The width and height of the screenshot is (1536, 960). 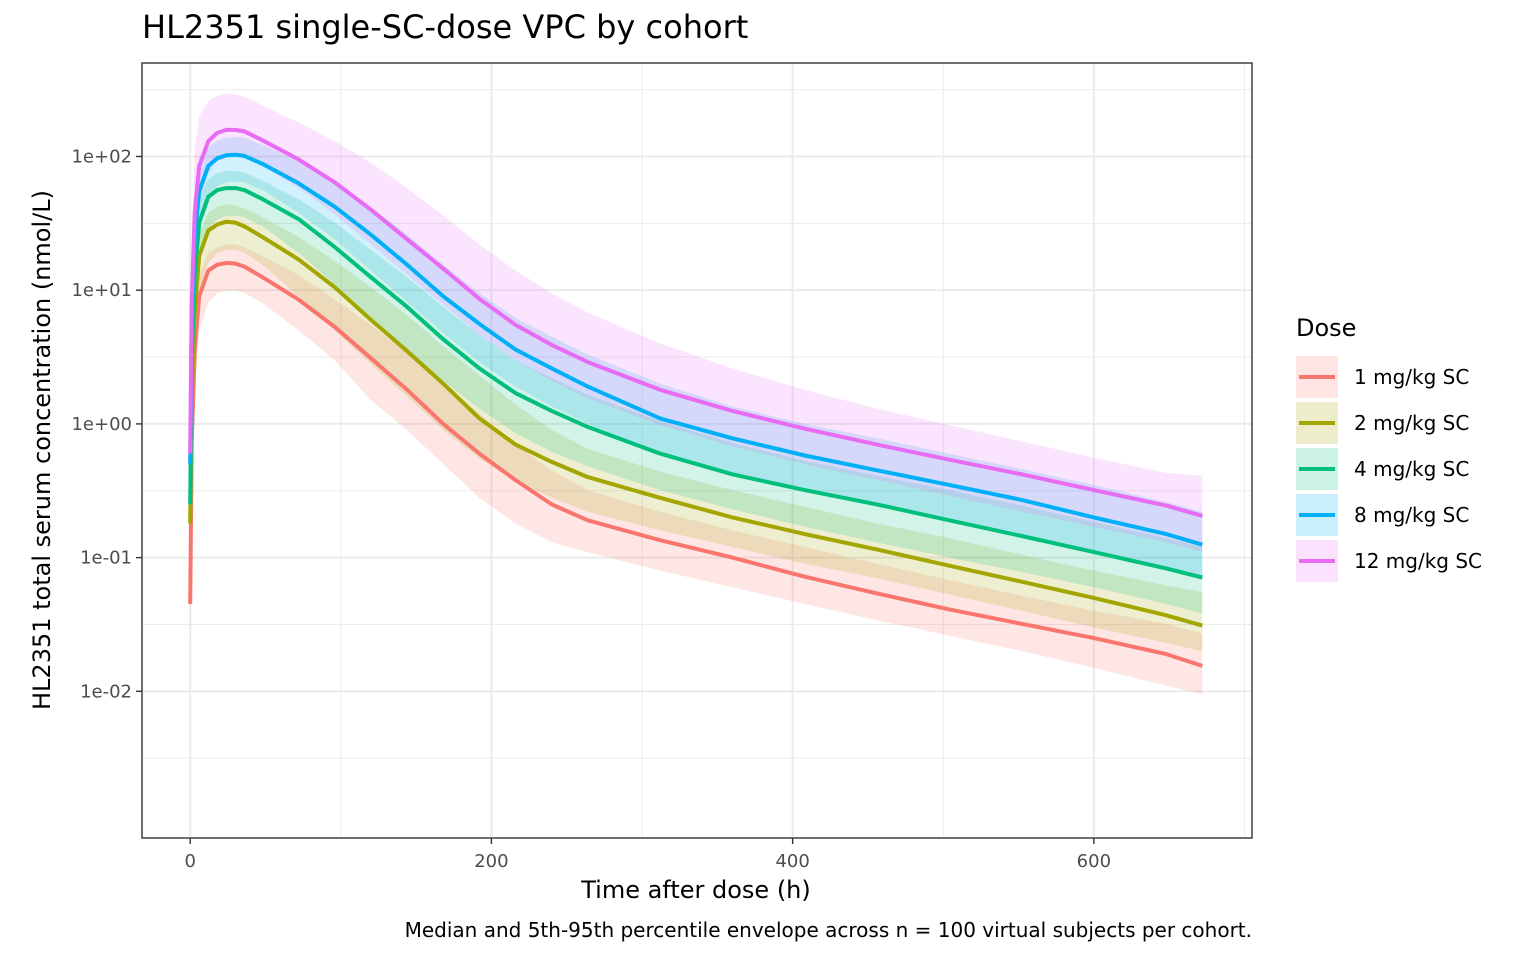 What do you see at coordinates (792, 861) in the screenshot?
I see `x-tick-label: 400` at bounding box center [792, 861].